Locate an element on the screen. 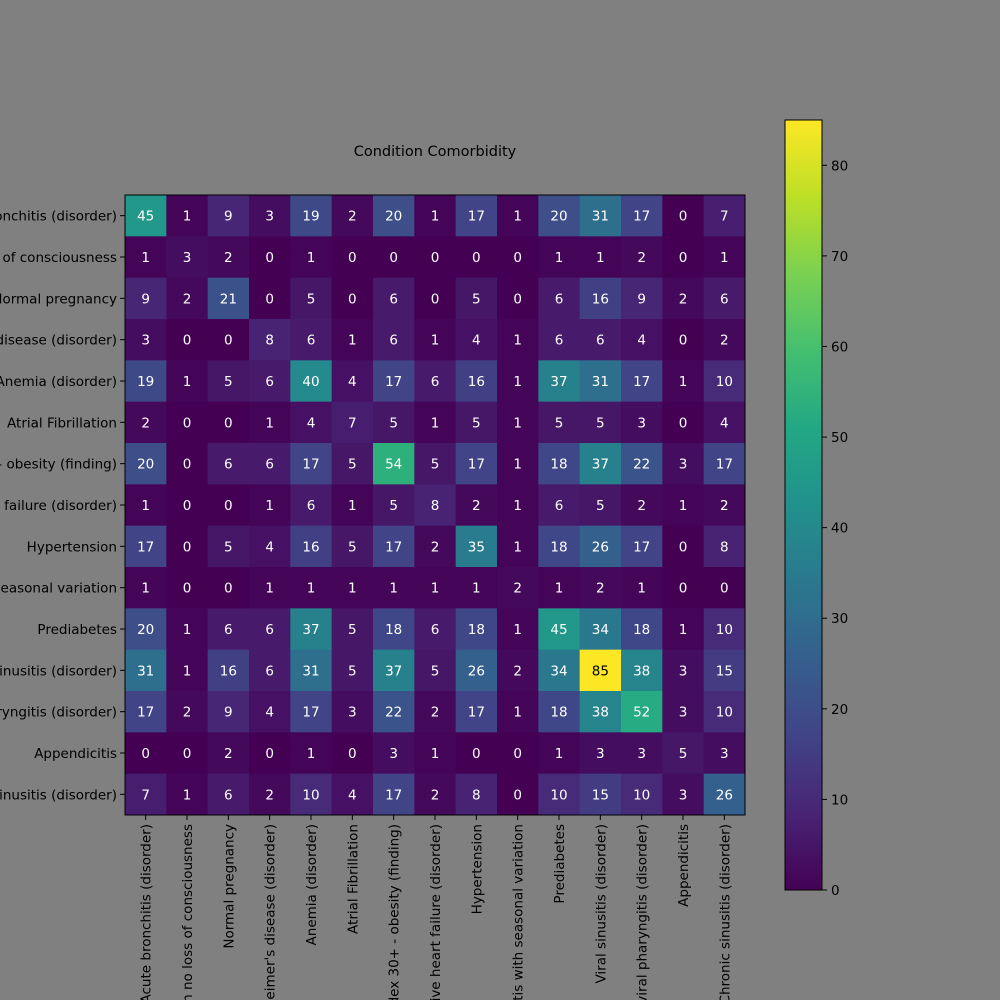 The width and height of the screenshot is (1000, 1000). cell-value-label: 38 is located at coordinates (641, 671).